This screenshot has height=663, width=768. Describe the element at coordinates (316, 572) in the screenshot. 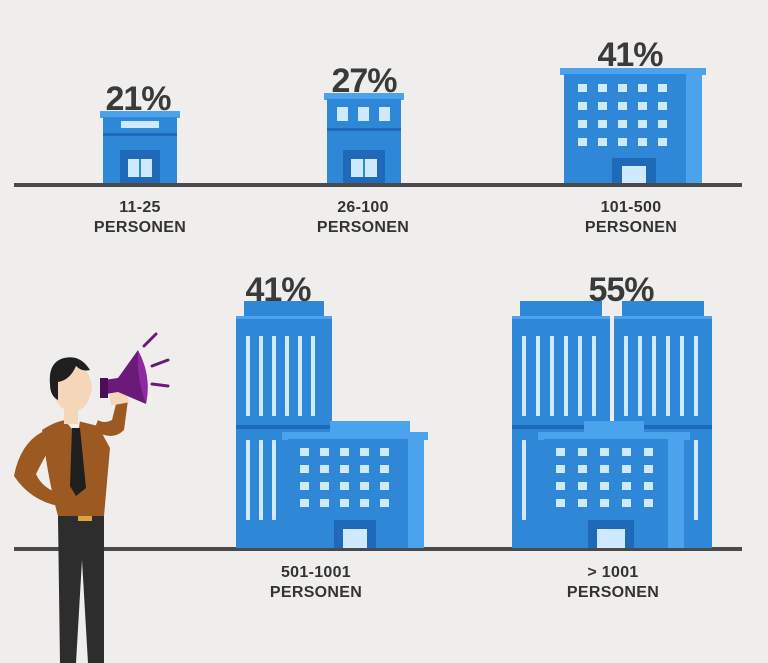

I see `category-label-line1: 501-1001` at that location.